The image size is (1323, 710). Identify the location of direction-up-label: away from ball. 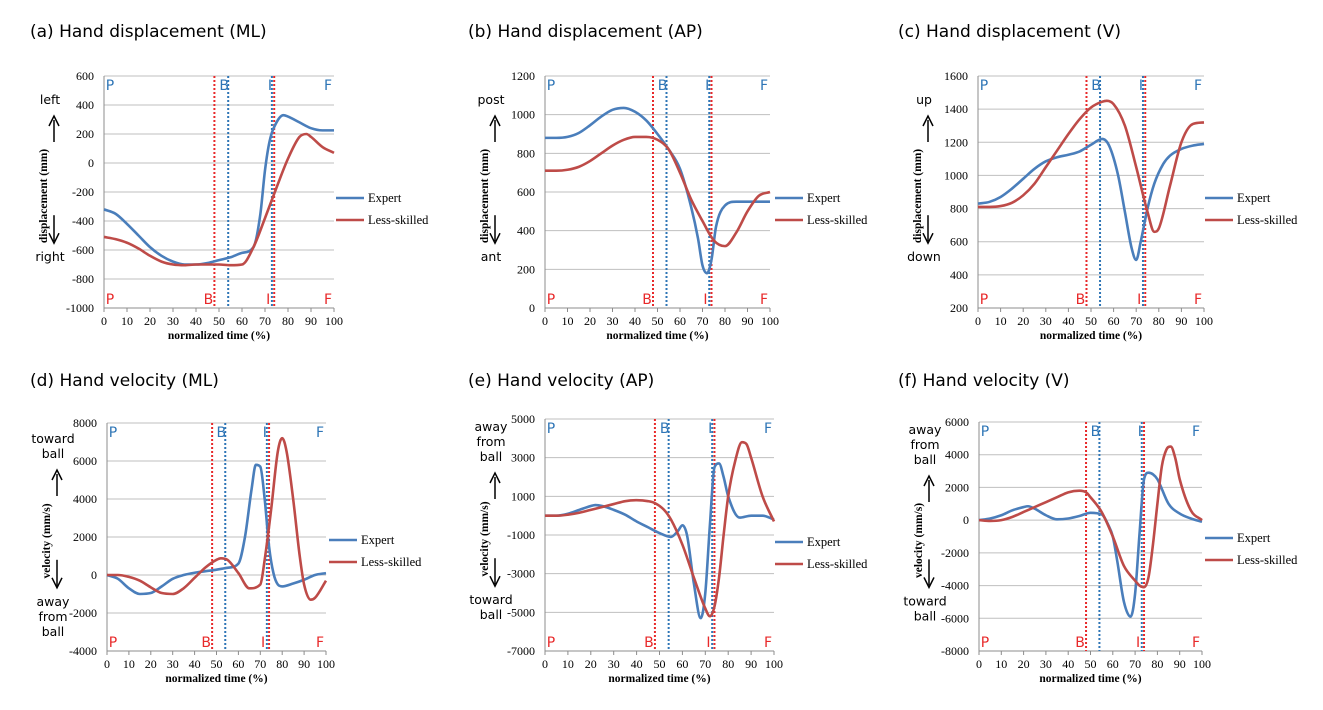
(926, 444).